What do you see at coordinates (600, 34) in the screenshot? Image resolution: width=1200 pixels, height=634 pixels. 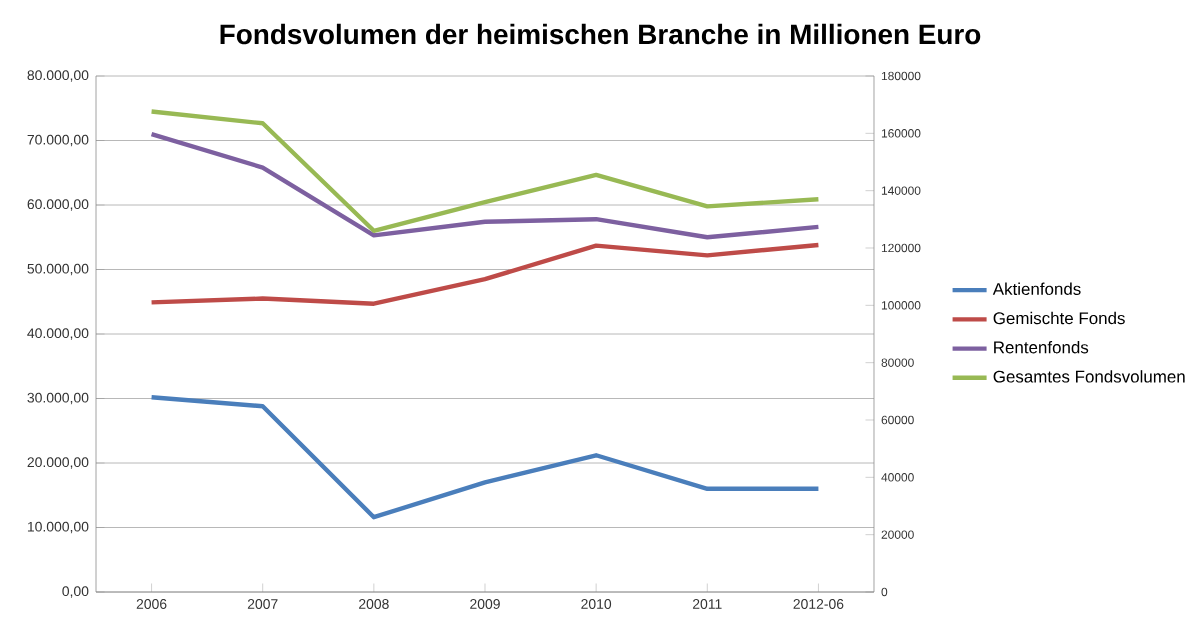 I see `chart-title: Fondsvolumen der heimischen Branche in Millionen Euro` at bounding box center [600, 34].